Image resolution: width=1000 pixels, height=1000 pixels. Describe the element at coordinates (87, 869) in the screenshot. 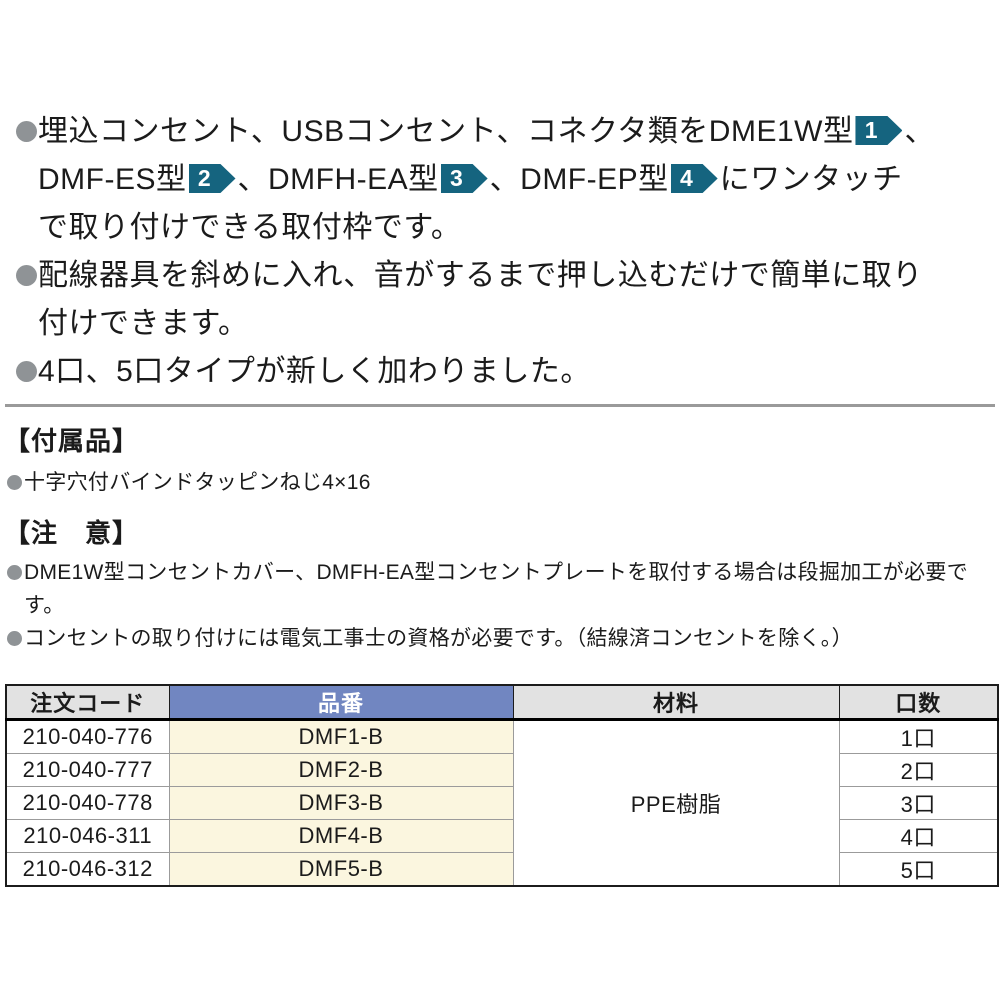

I see `cell-order-code: 210-046-312` at that location.